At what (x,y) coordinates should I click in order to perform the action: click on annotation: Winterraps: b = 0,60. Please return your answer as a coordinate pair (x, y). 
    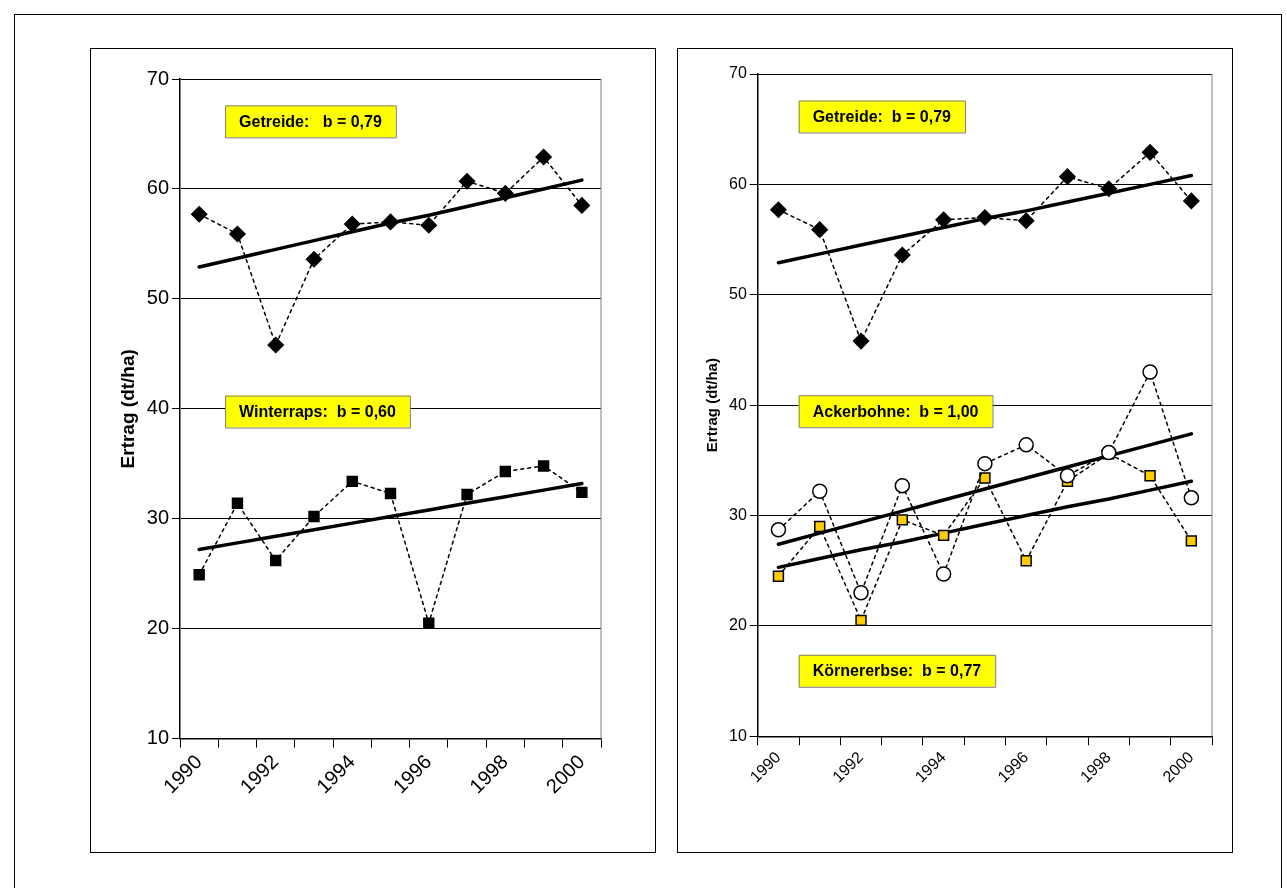
    Looking at the image, I should click on (317, 411).